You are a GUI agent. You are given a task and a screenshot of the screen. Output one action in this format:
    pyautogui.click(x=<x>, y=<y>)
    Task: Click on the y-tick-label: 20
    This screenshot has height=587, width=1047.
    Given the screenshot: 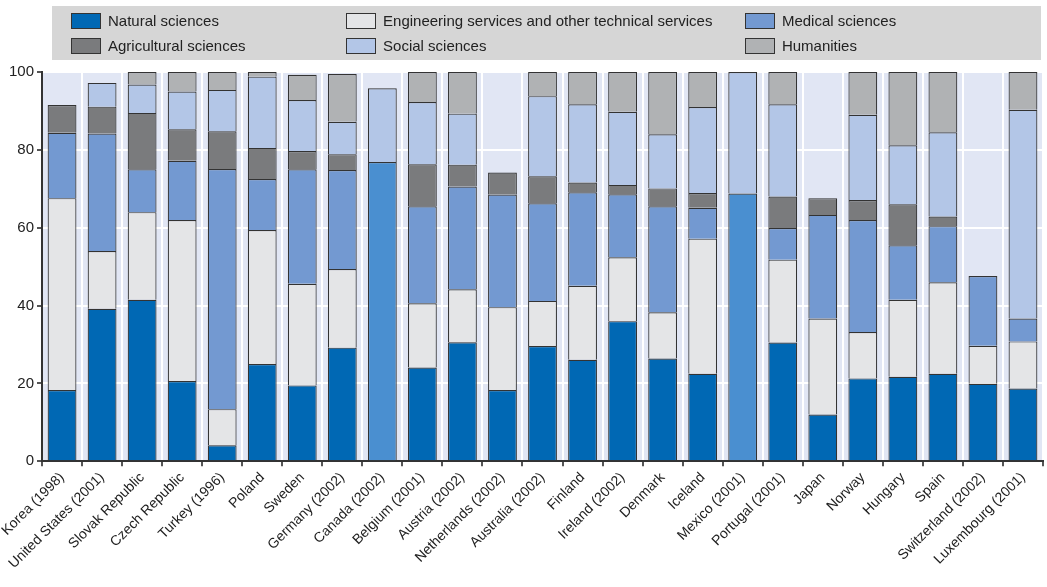 What is the action you would take?
    pyautogui.click(x=26, y=382)
    